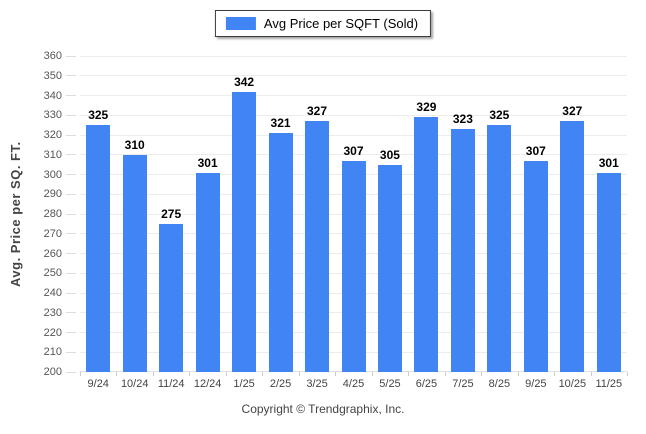 The image size is (646, 434). I want to click on x-tick-label: 12/24, so click(207, 384).